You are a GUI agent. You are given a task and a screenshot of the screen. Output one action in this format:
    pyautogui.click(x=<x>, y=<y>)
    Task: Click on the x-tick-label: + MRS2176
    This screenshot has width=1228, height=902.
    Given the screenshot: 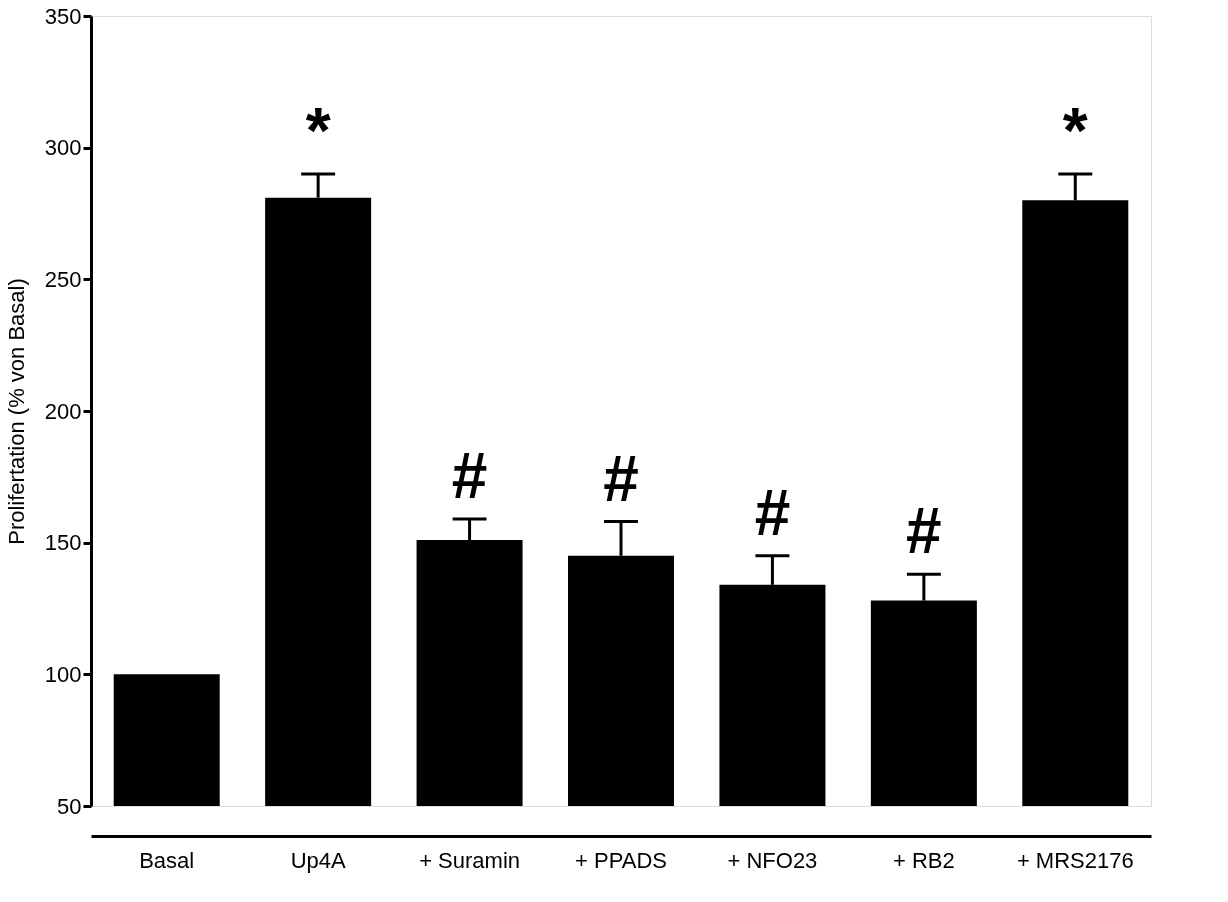 What is the action you would take?
    pyautogui.click(x=1075, y=860)
    